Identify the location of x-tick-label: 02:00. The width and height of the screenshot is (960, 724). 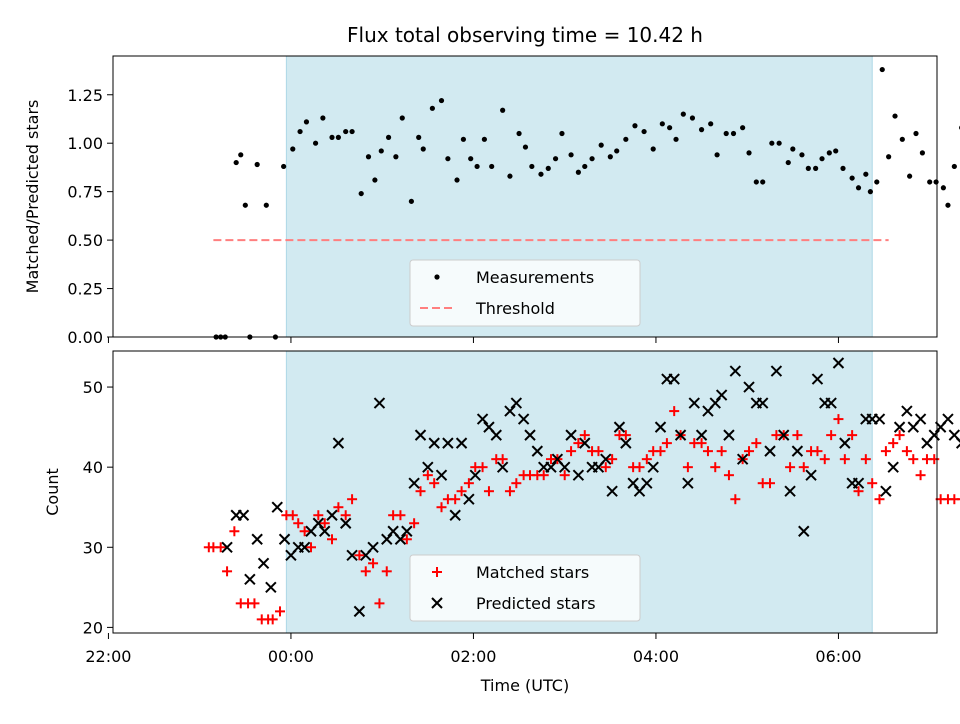
(473, 656).